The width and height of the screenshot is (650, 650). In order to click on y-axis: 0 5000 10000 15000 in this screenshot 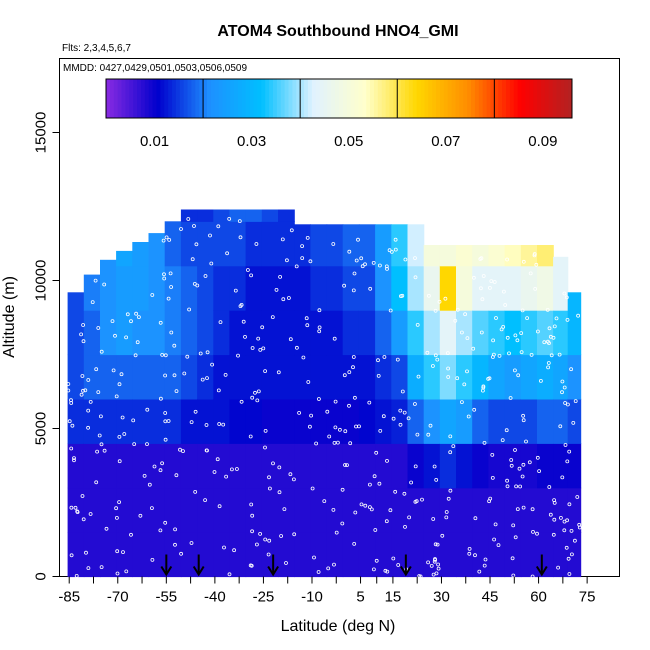, I will do `click(46, 346)`.